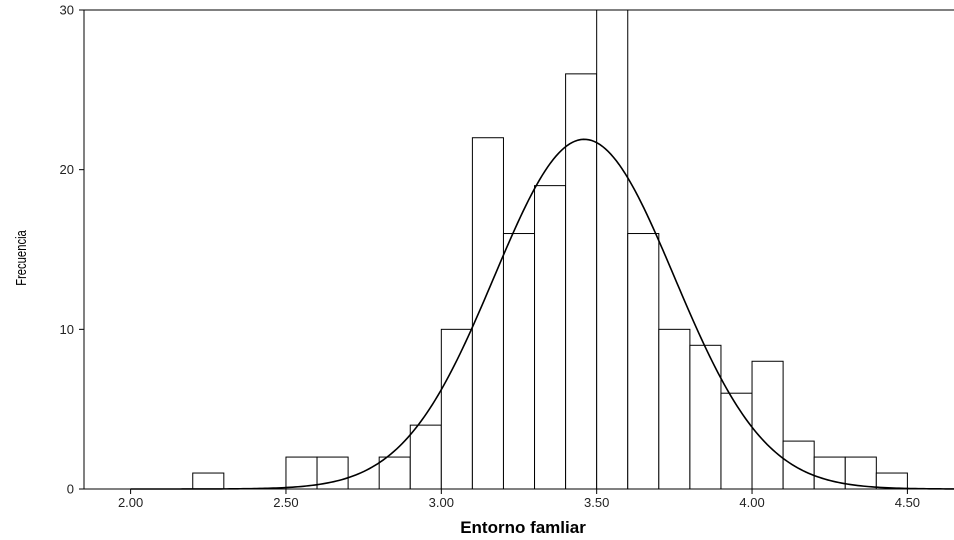 Image resolution: width=954 pixels, height=540 pixels. Describe the element at coordinates (285, 502) in the screenshot. I see `x-tick-label: 2.50` at that location.